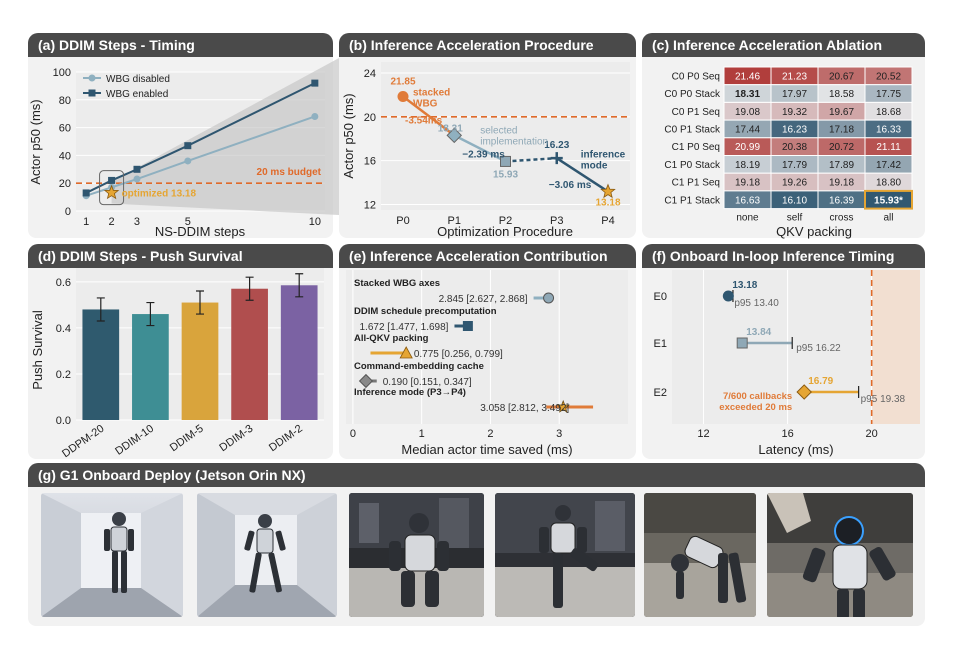 The height and width of the screenshot is (658, 960). Describe the element at coordinates (692, 94) in the screenshot. I see `heatmap-row-label: C0 P0 Stack` at that location.